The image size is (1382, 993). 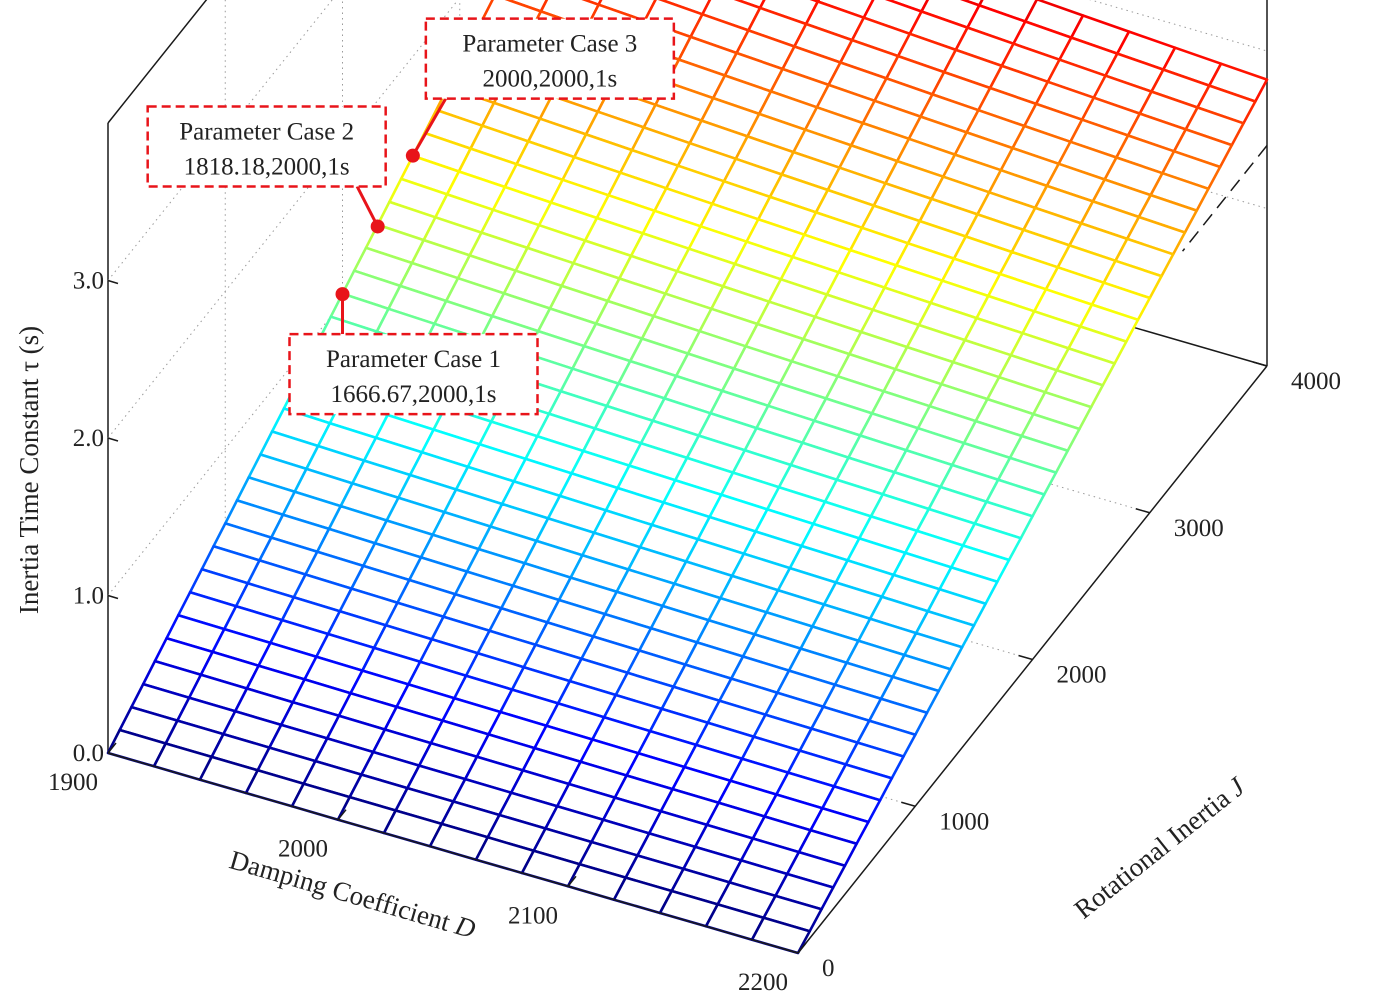 What do you see at coordinates (1160, 847) in the screenshot?
I see `y-axis-title: Rotational Inertia J` at bounding box center [1160, 847].